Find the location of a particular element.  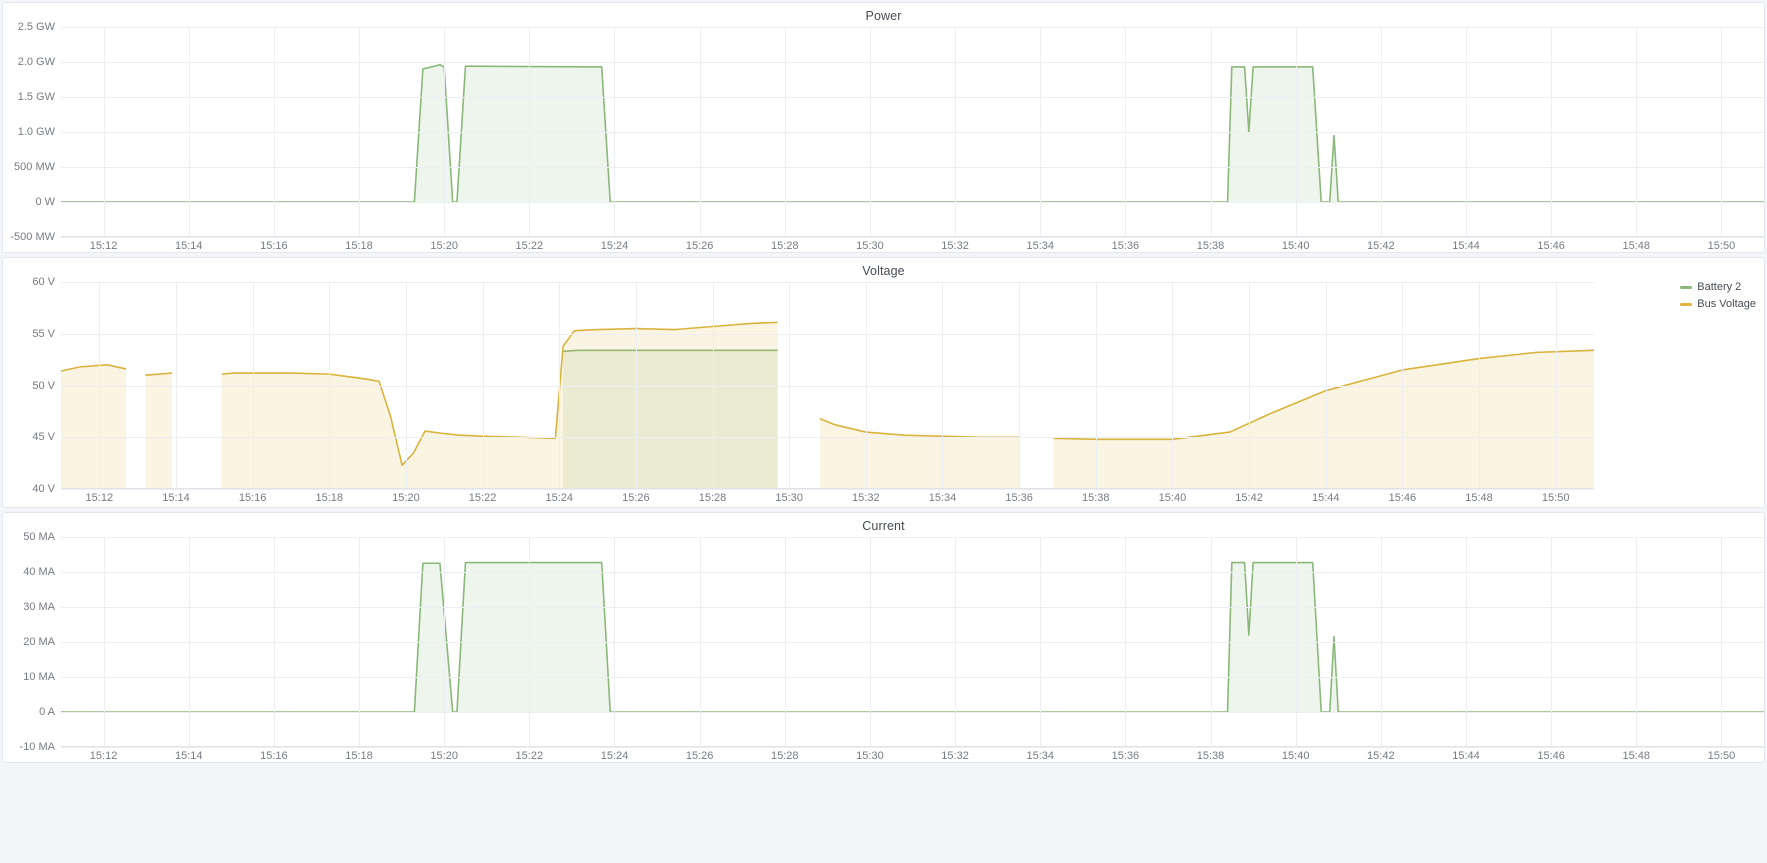

axis-baseline is located at coordinates (912, 746).